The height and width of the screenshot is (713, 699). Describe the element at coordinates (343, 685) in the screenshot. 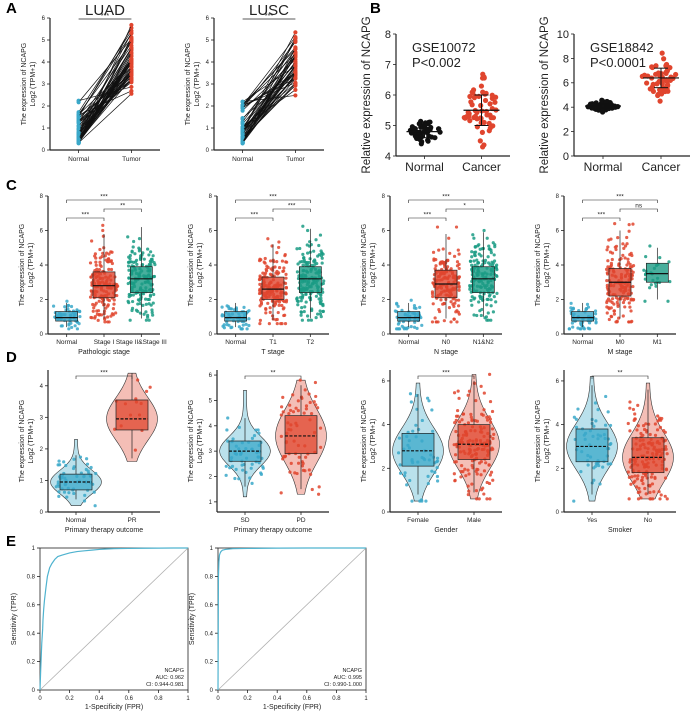

I see `legend-ci: CI: 0.990-1.000` at that location.